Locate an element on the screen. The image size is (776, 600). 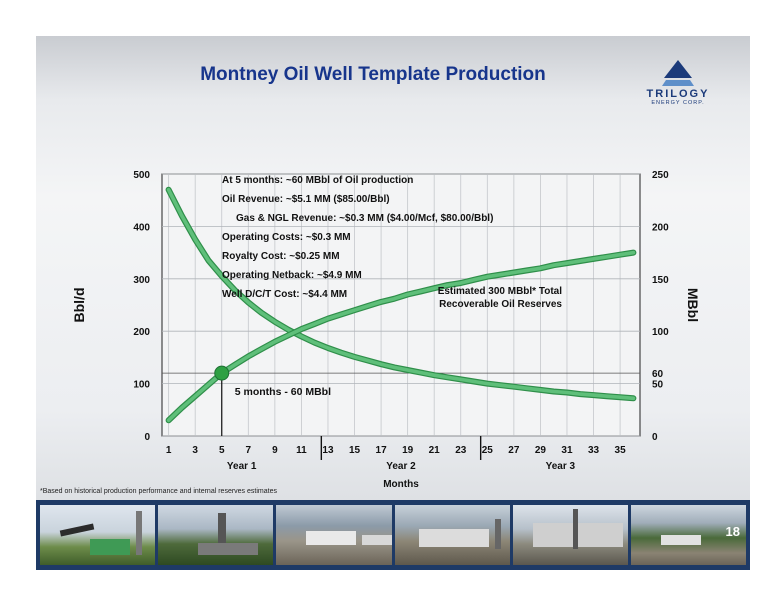
y-tick-label-right: 250 is located at coordinates (660, 175).